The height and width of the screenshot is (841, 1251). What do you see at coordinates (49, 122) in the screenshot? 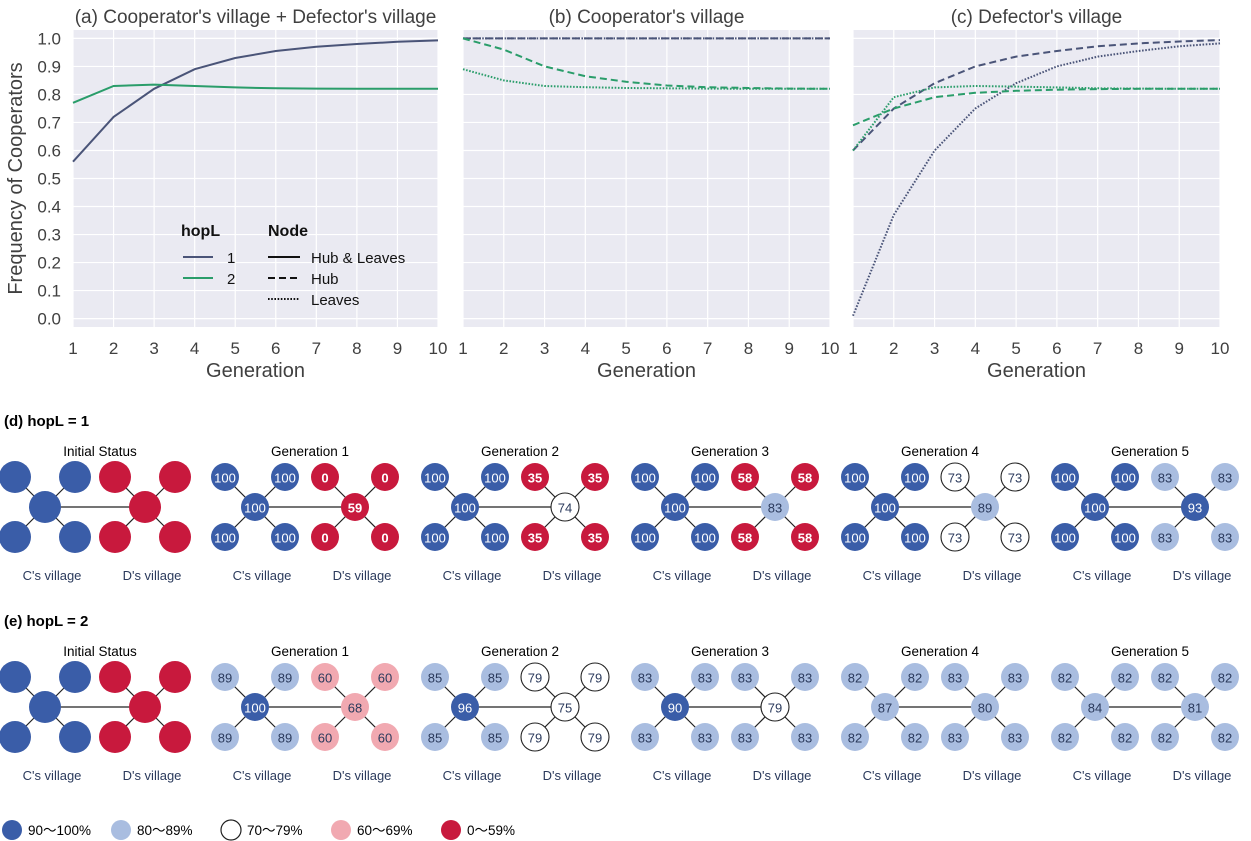
I see `y-tick-label: 0.7` at bounding box center [49, 122].